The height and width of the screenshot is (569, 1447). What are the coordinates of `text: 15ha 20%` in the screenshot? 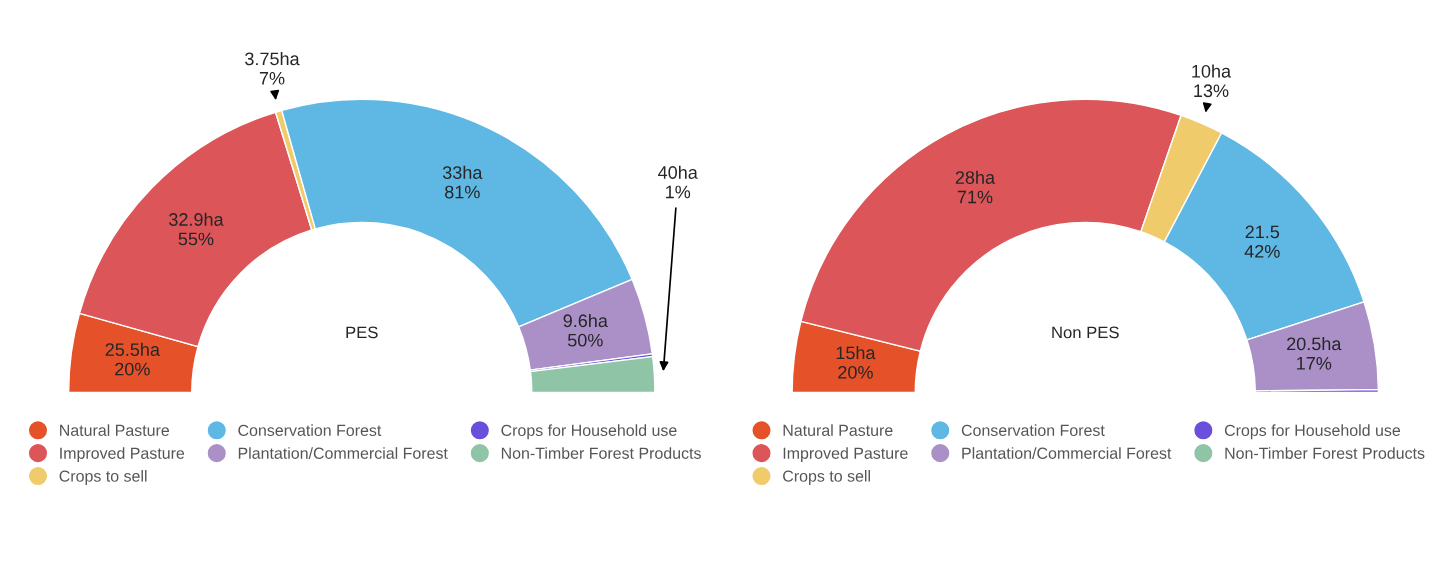 It's located at (856, 362).